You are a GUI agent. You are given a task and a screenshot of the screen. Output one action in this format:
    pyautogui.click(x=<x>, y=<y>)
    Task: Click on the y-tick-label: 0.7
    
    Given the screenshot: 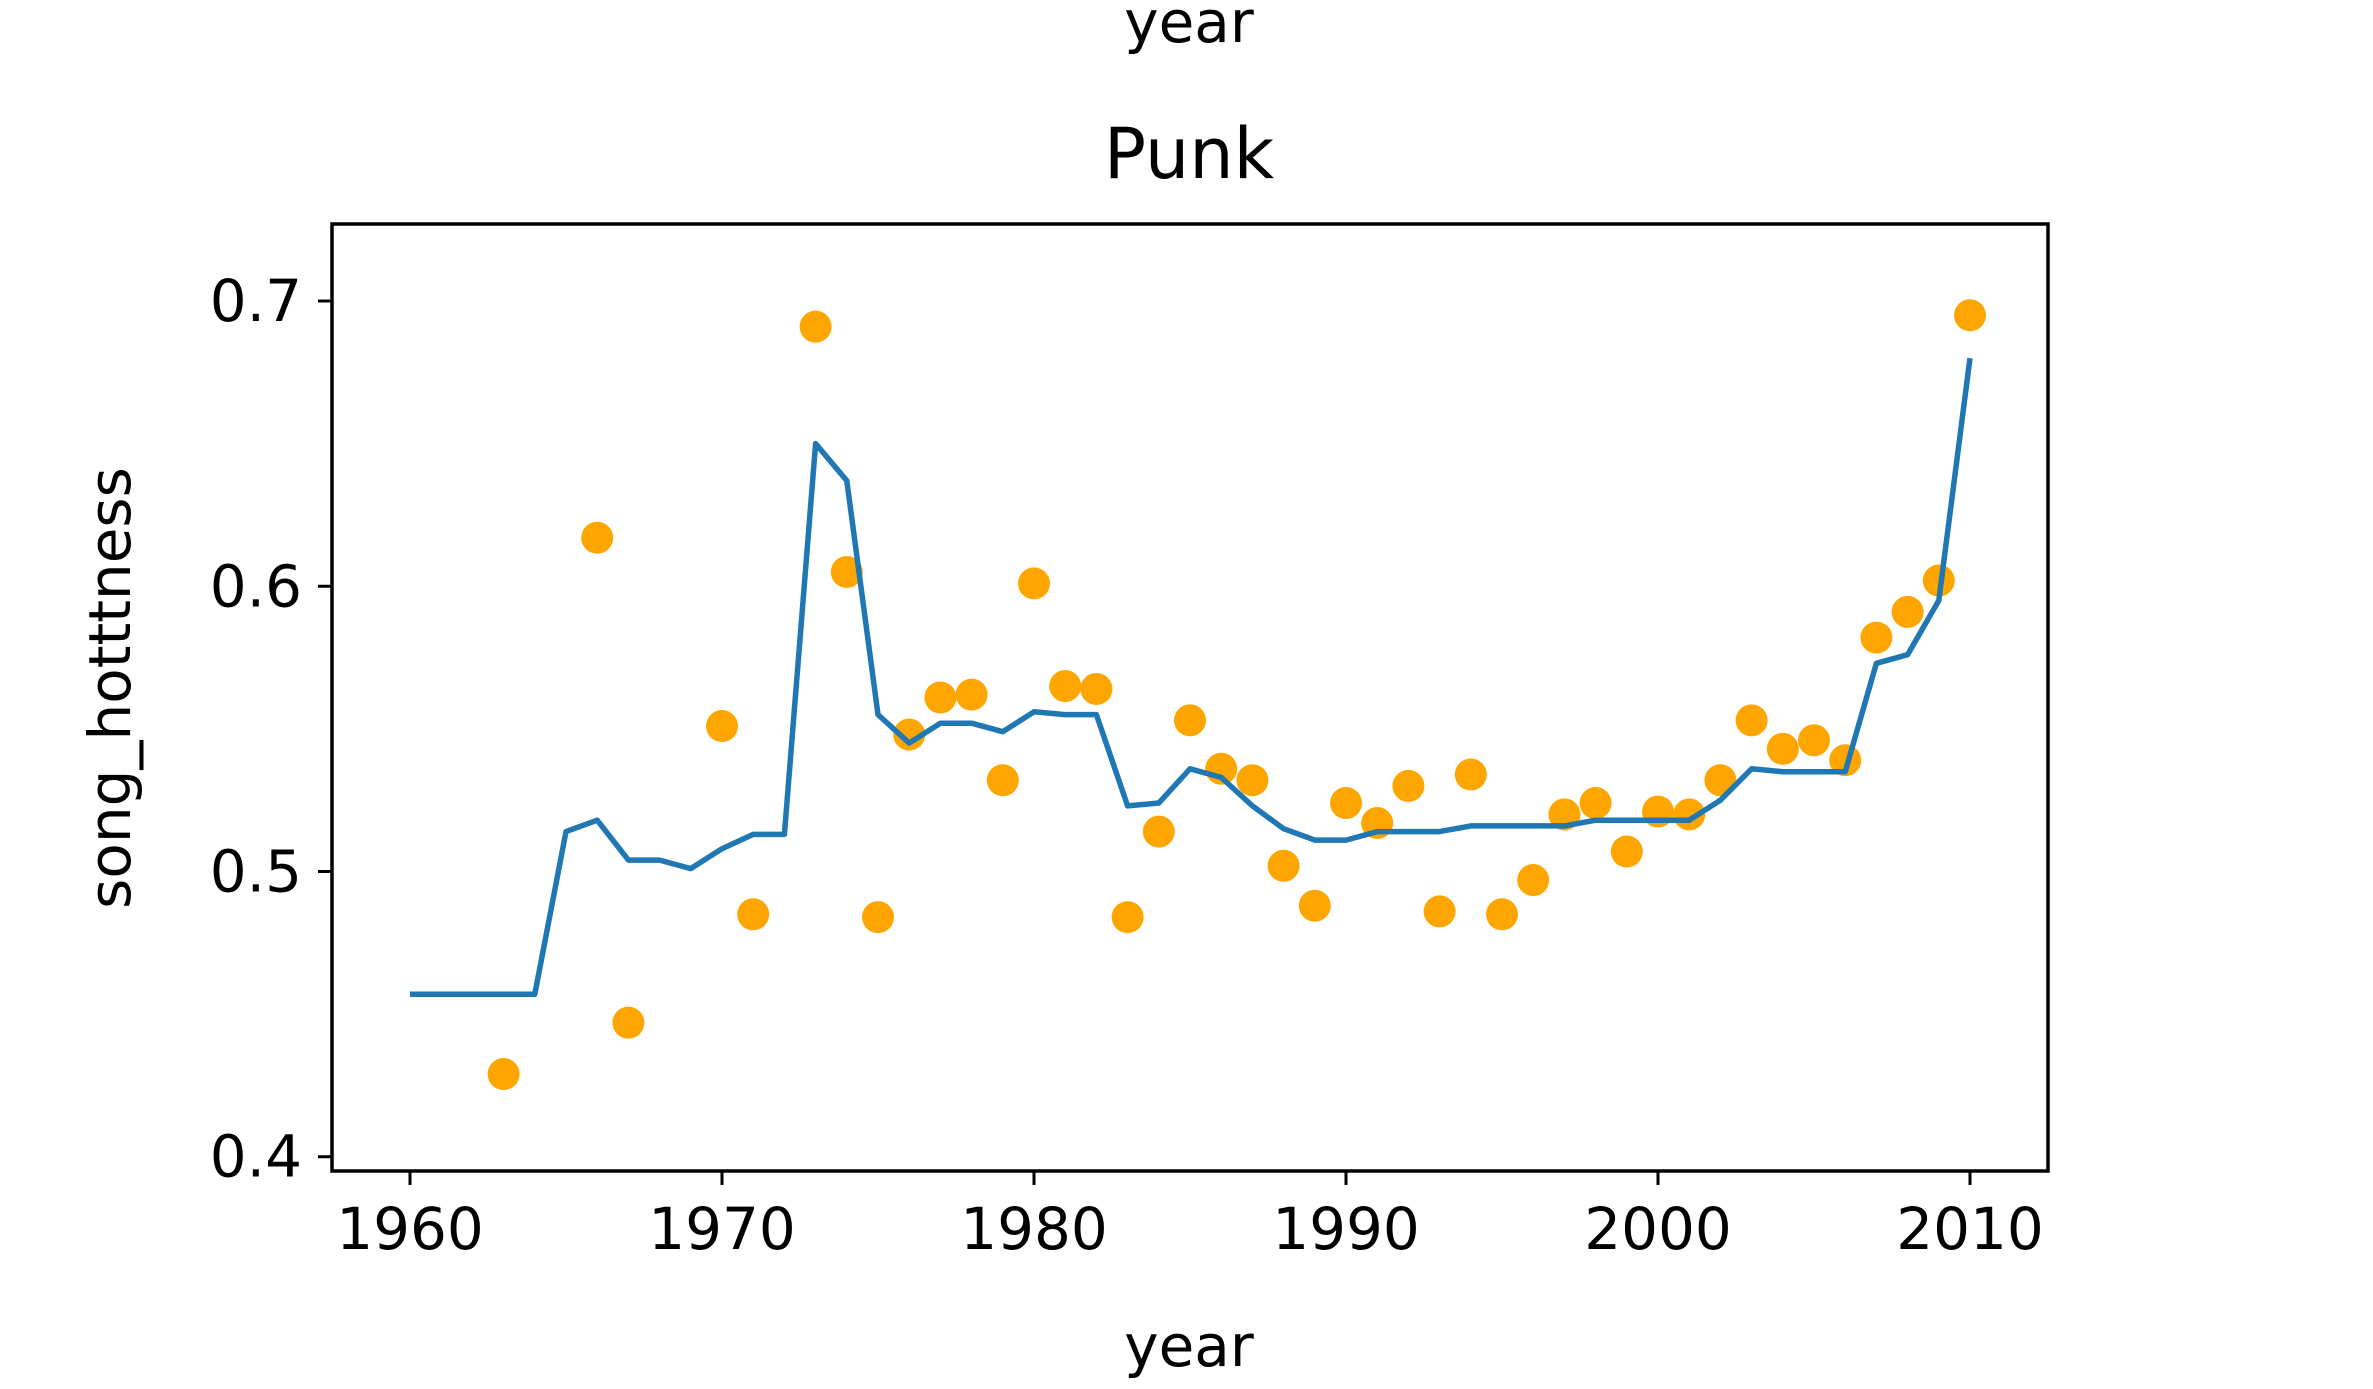 What is the action you would take?
    pyautogui.click(x=256, y=301)
    